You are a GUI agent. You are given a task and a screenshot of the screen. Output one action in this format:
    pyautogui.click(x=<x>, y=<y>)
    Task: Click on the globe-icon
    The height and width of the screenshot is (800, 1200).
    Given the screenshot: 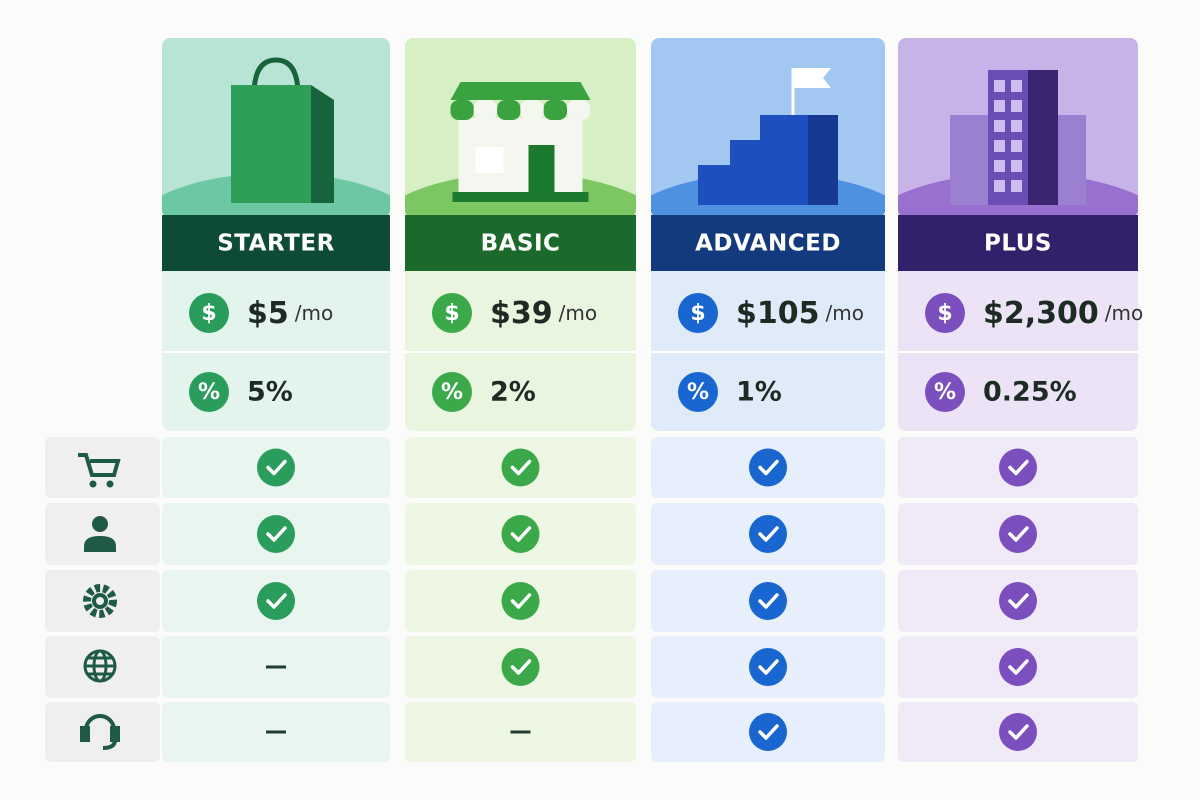 What is the action you would take?
    pyautogui.click(x=100, y=666)
    